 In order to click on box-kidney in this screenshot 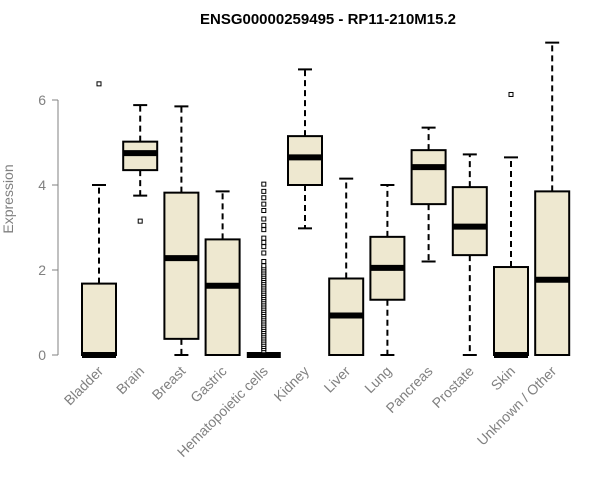, I will do `click(305, 149)`.